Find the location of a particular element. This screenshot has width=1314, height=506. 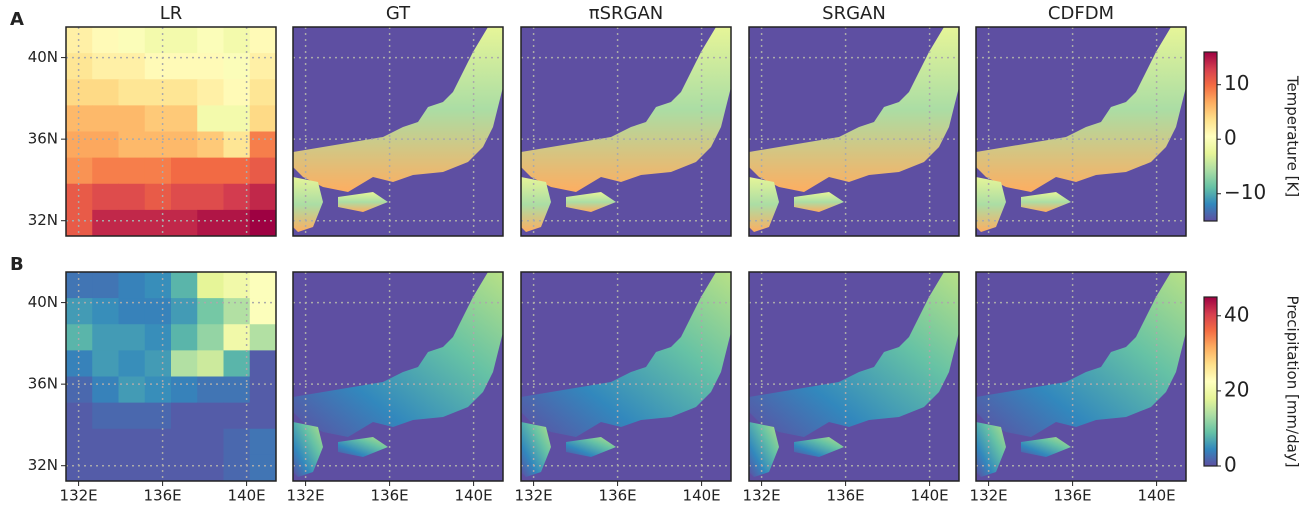

column-title: LR is located at coordinates (171, 13).